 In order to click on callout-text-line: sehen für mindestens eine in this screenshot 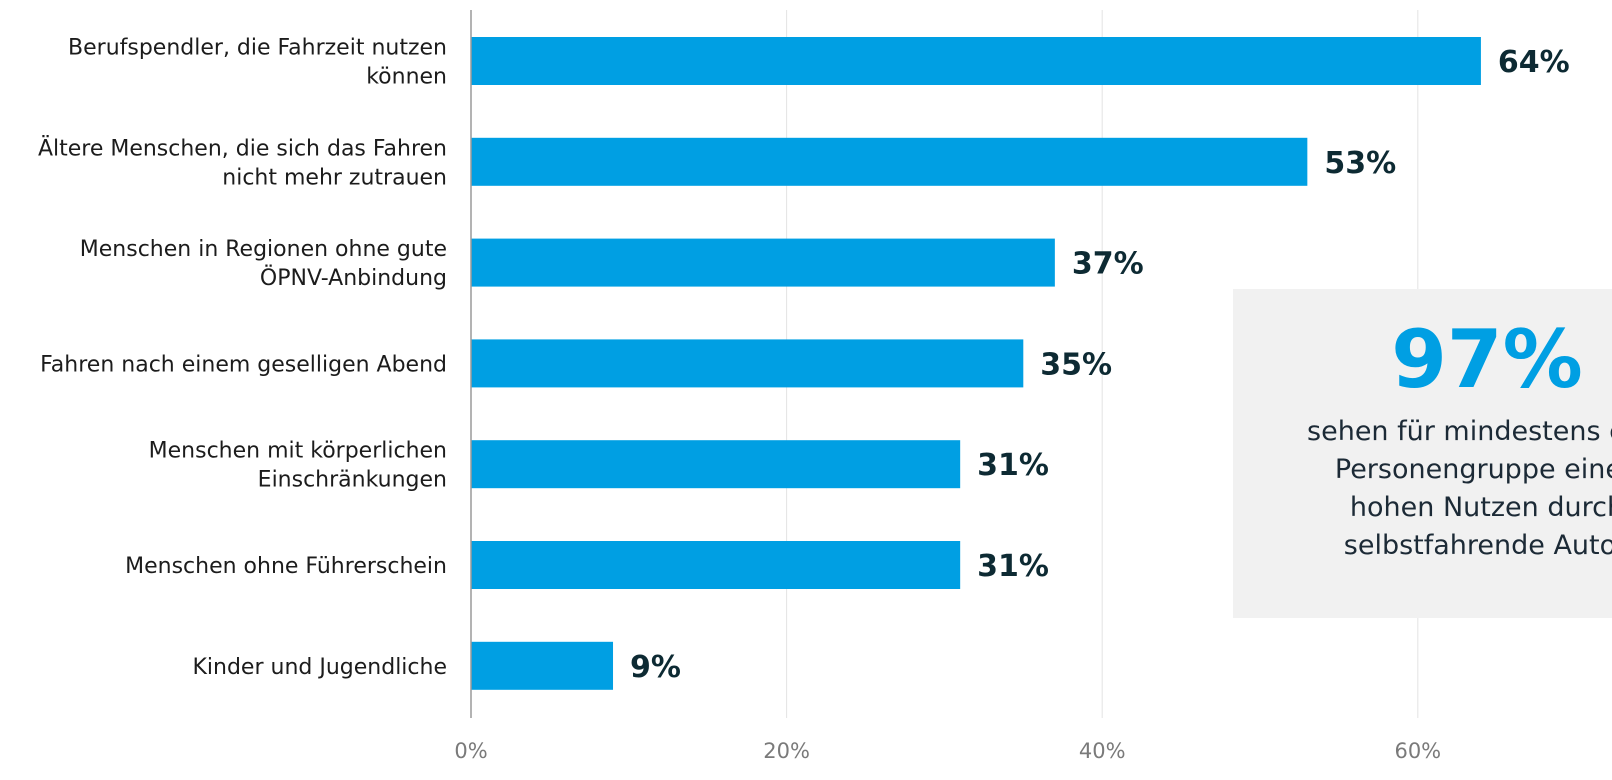, I will do `click(1459, 431)`.